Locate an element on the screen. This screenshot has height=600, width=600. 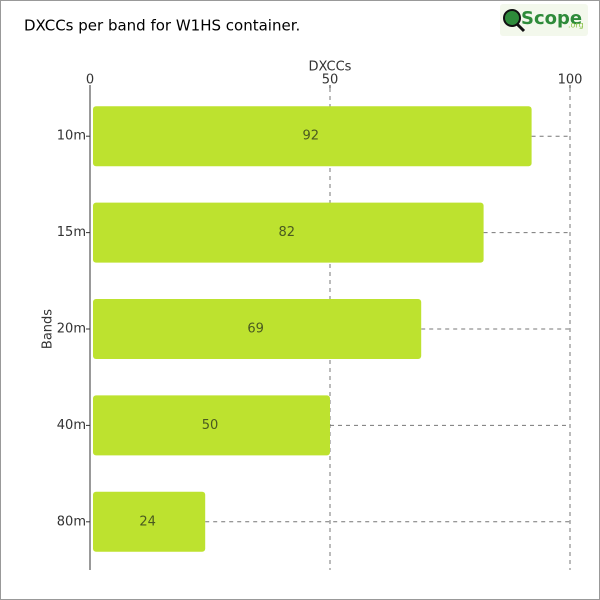
x-axis-label: DXCCs is located at coordinates (330, 67).